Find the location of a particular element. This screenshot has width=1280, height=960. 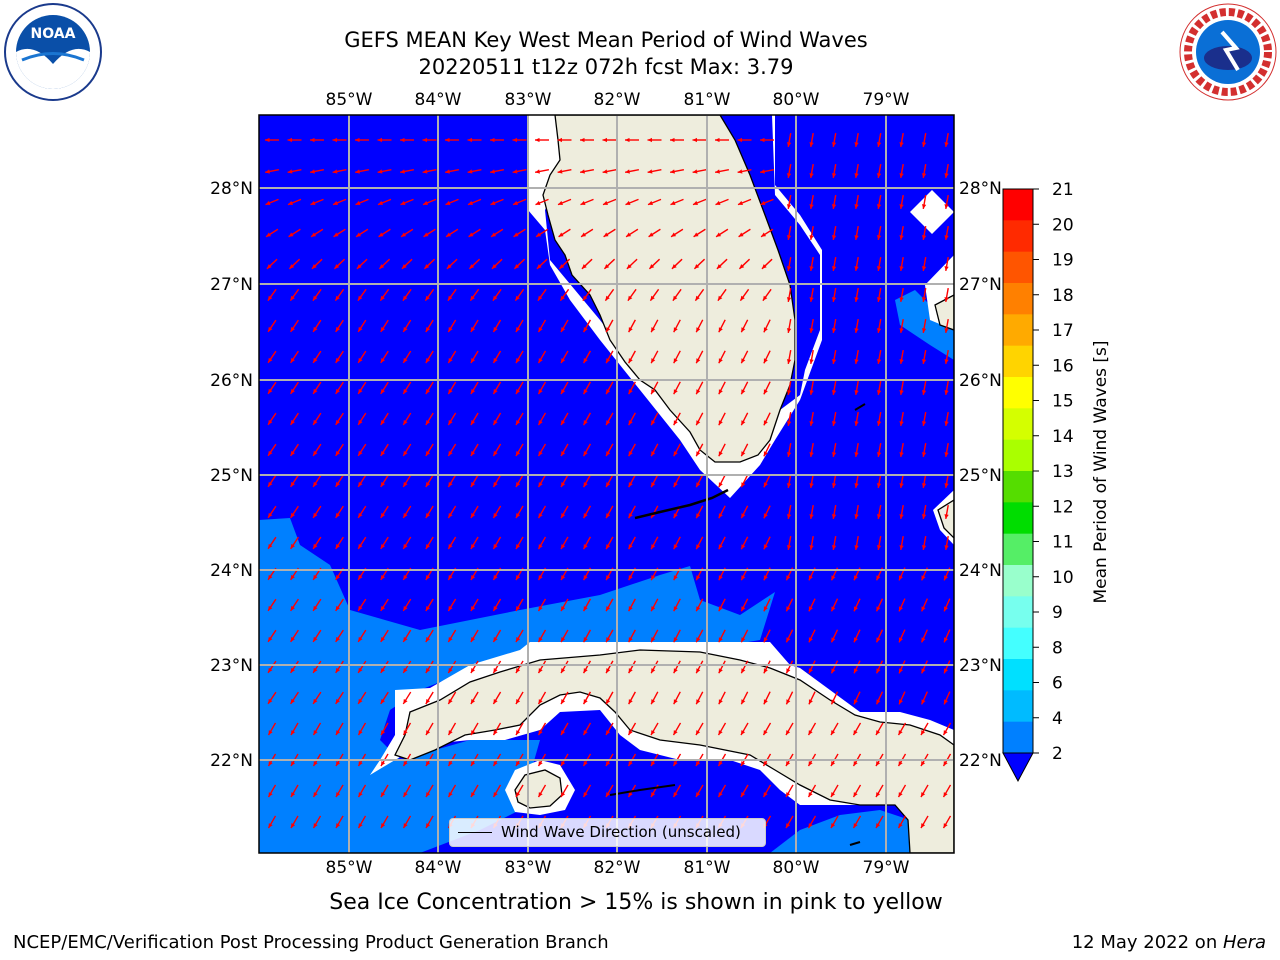

florida-keys is located at coordinates (737, 624).